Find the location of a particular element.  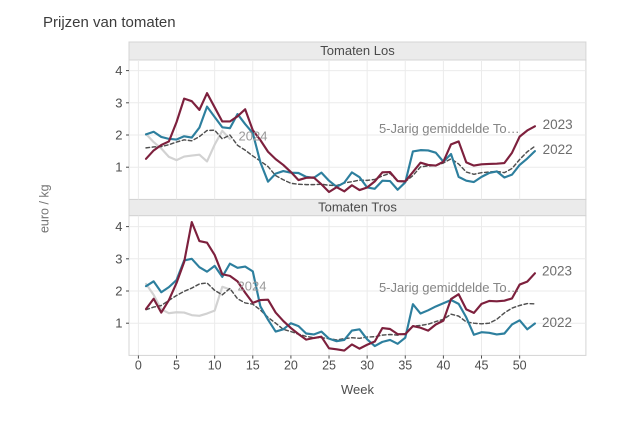

svg-text: 30 is located at coordinates (367, 366).